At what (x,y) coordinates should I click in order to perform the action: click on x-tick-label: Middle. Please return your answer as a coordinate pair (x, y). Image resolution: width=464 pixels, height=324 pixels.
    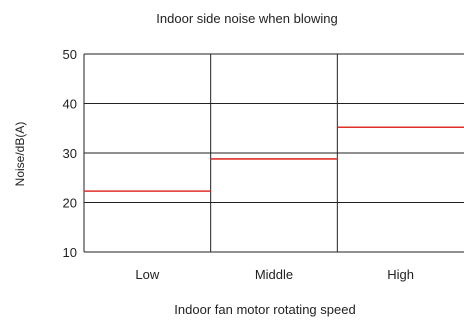
    Looking at the image, I should click on (274, 274).